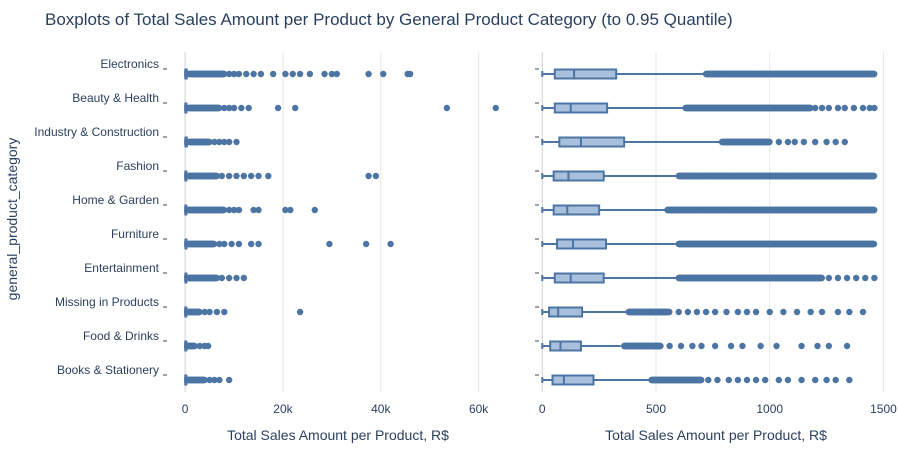  Describe the element at coordinates (115, 98) in the screenshot. I see `category-label: Beauty & Health` at that location.